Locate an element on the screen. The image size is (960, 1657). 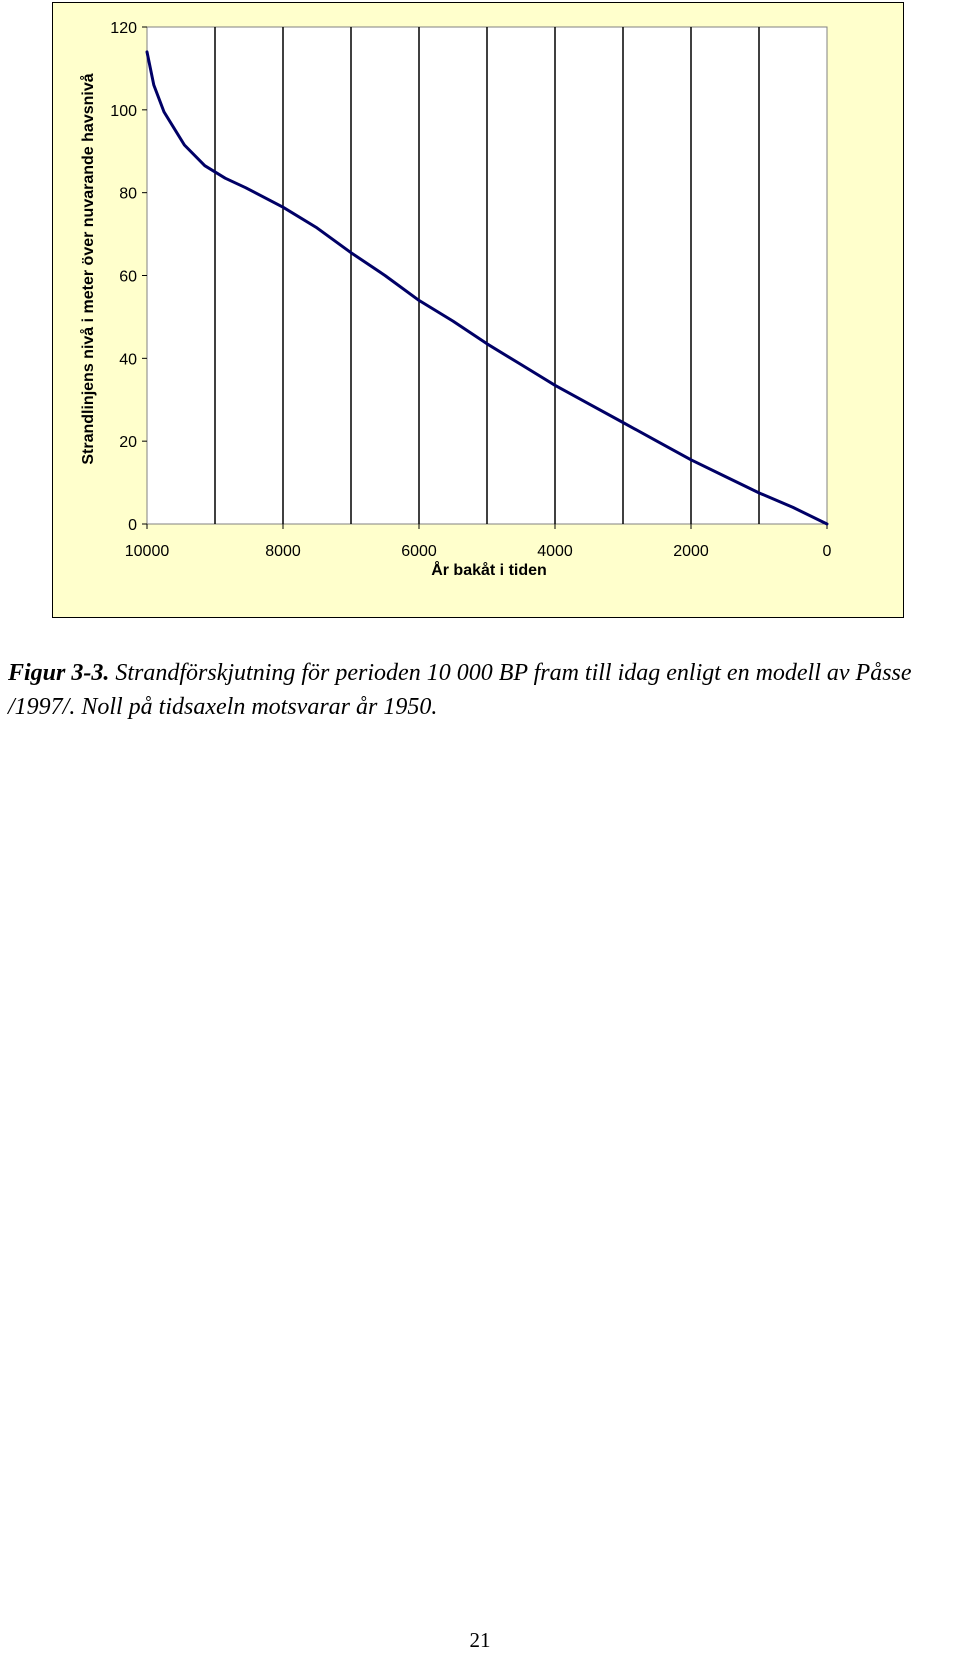
y-tick-label: 60 is located at coordinates (128, 277).